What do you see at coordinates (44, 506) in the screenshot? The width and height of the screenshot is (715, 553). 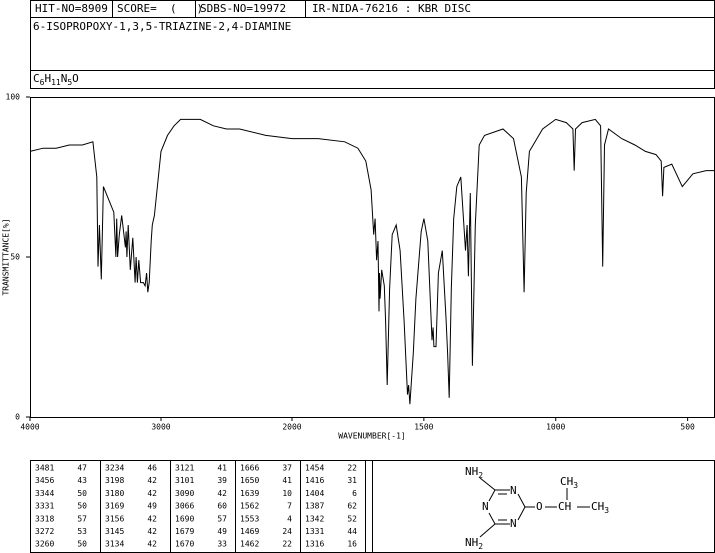 I see `peak-wavenumber: 3331` at bounding box center [44, 506].